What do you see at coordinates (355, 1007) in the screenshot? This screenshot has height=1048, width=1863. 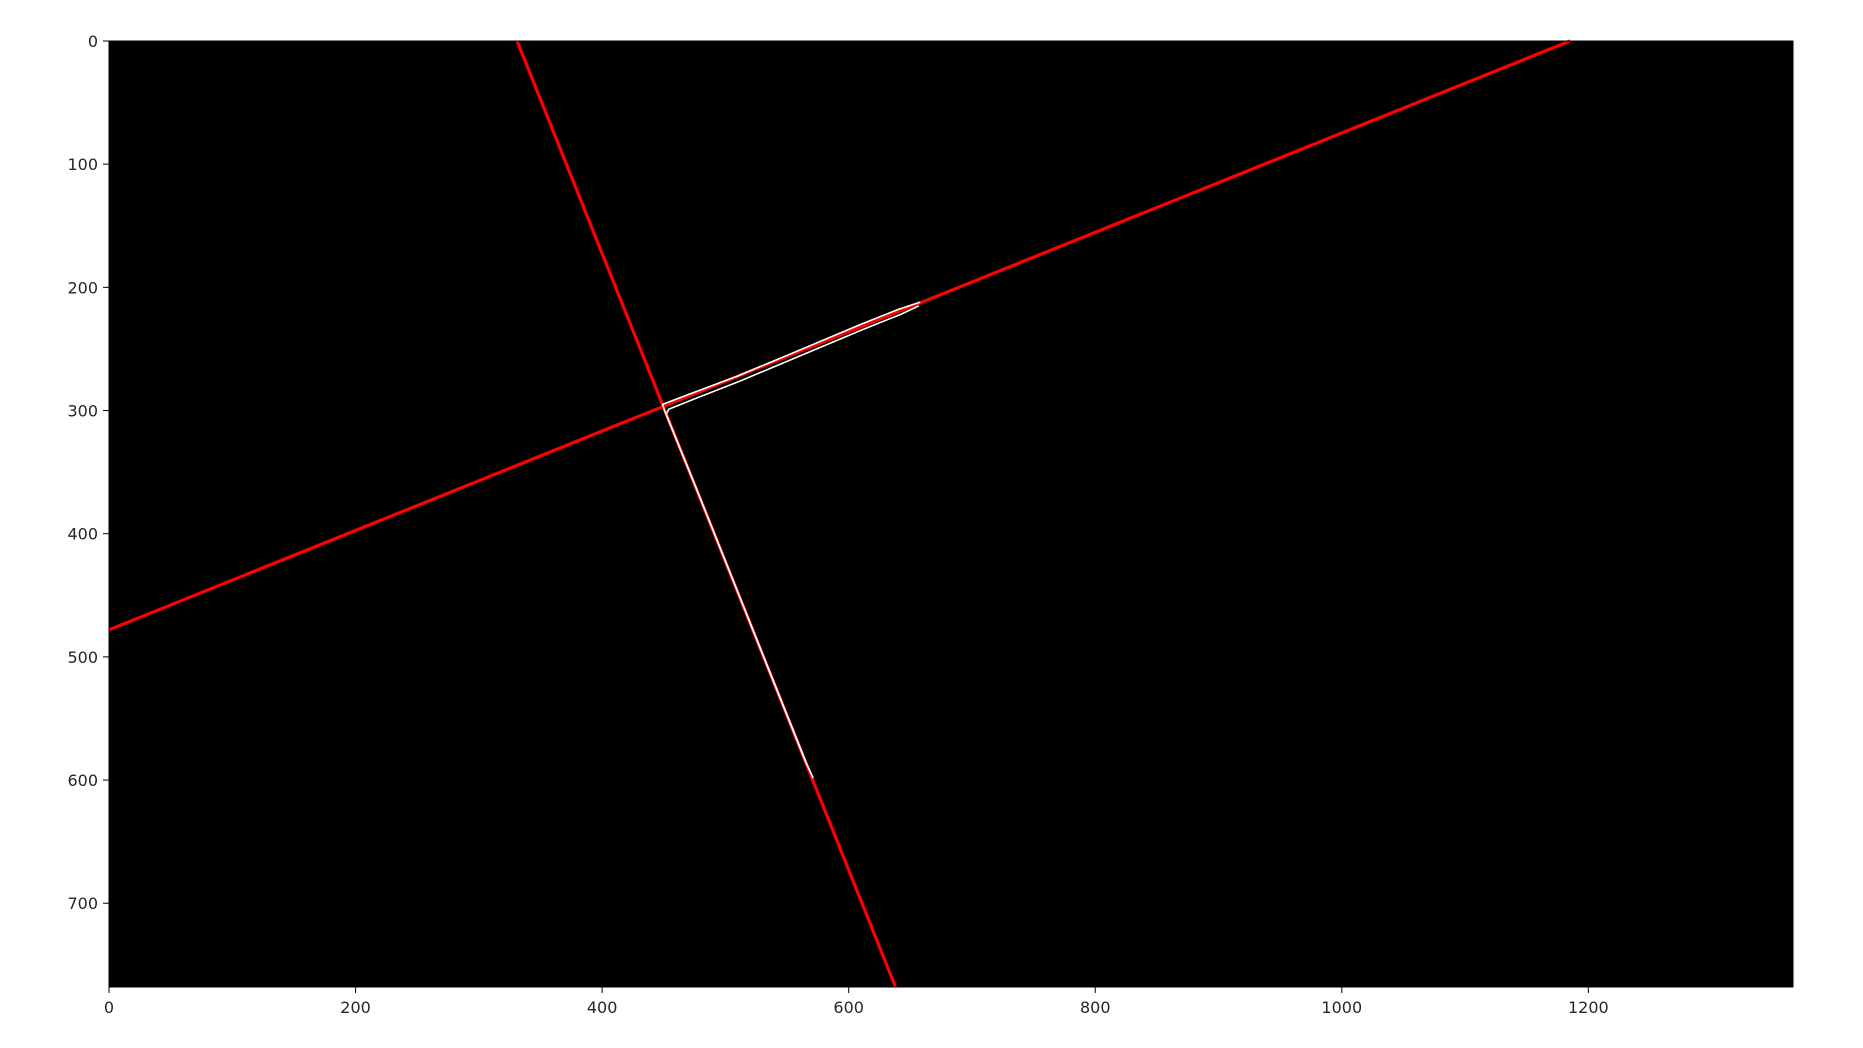 I see `x-tick-label-1: 200` at bounding box center [355, 1007].